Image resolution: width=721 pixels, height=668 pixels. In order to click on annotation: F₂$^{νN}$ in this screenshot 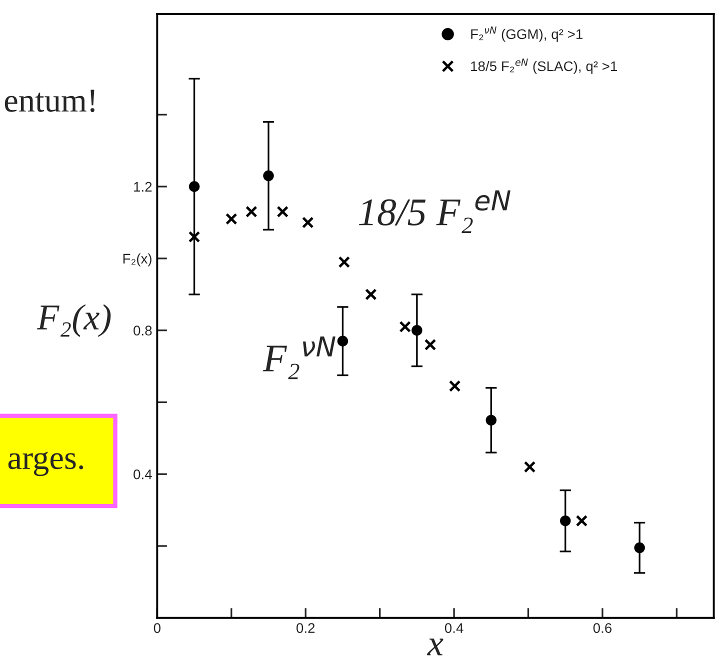, I will do `click(299, 358)`.